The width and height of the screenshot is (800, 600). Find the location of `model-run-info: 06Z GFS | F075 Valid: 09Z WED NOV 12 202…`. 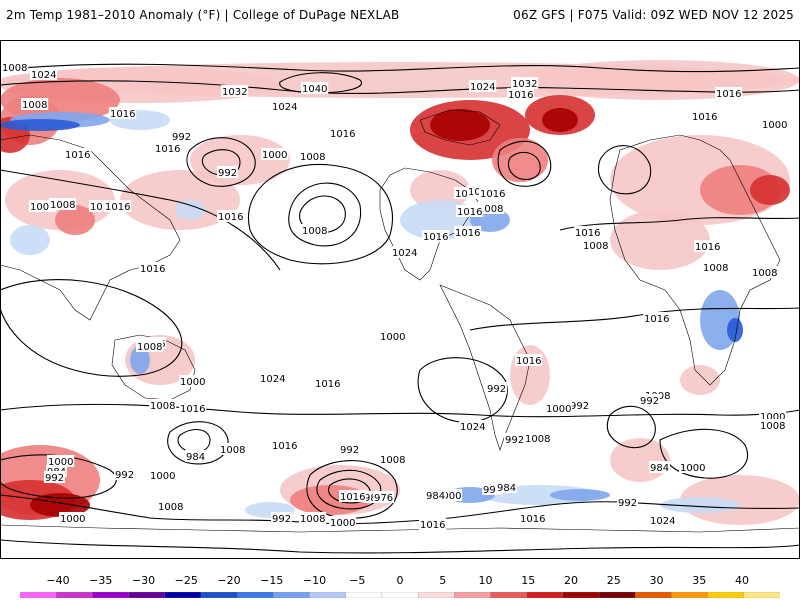

model-run-info: 06Z GFS | F075 Valid: 09Z WED NOV 12 202… is located at coordinates (653, 15).